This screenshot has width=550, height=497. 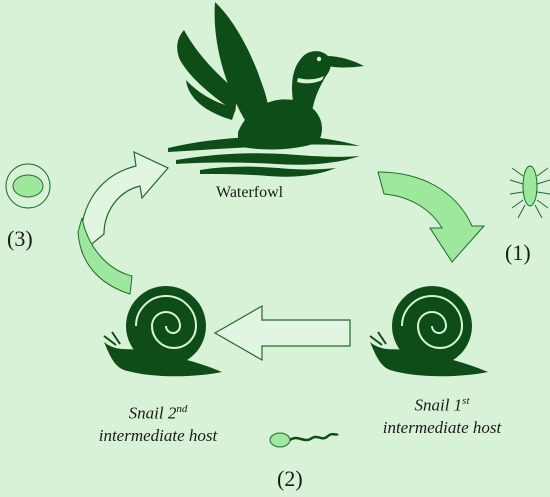 I want to click on arrow-stage3-to-waterfowl, so click(x=124, y=202).